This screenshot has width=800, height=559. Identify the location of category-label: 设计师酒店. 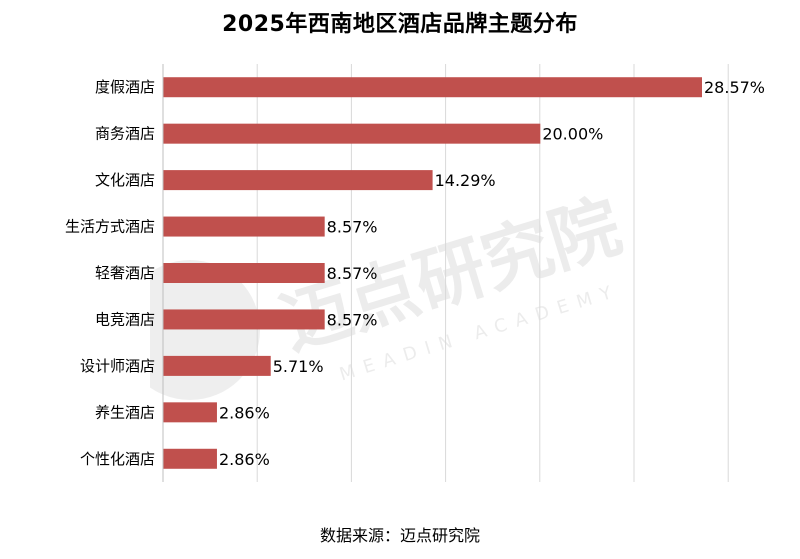
(117, 366).